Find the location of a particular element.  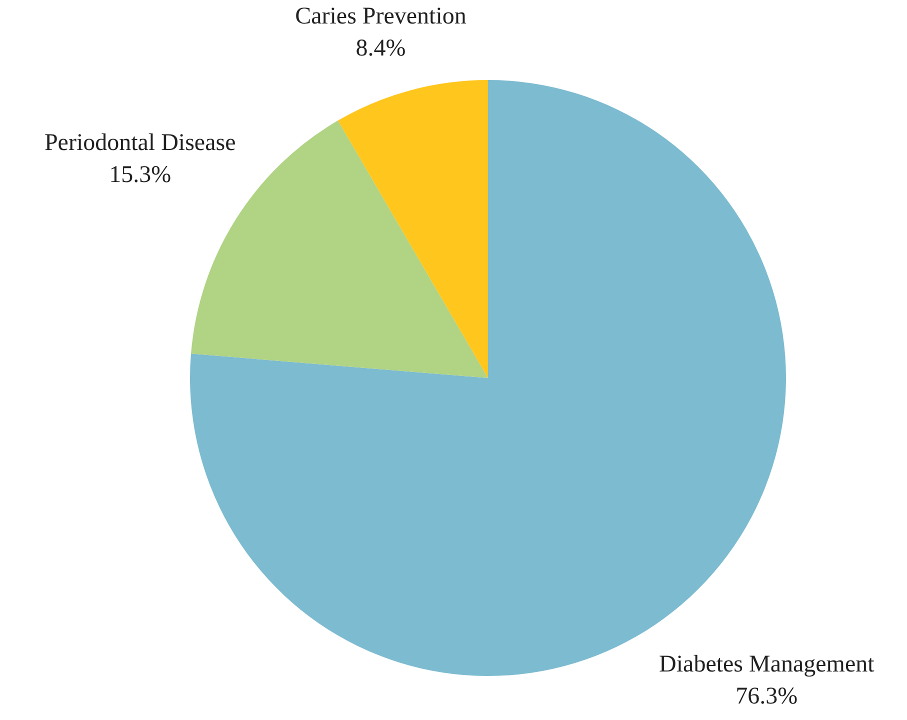

slice-label: Diabetes Management is located at coordinates (767, 665).